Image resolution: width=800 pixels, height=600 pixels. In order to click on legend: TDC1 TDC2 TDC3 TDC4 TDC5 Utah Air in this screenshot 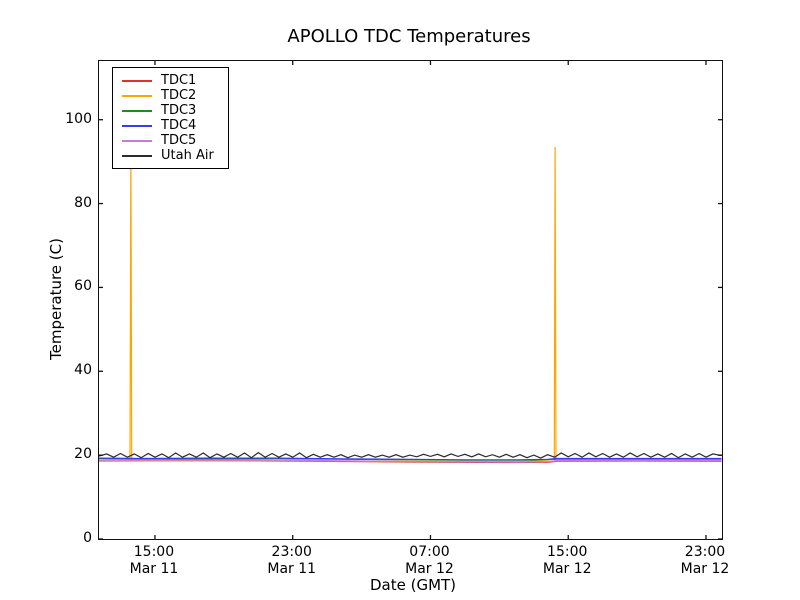, I will do `click(170, 118)`.